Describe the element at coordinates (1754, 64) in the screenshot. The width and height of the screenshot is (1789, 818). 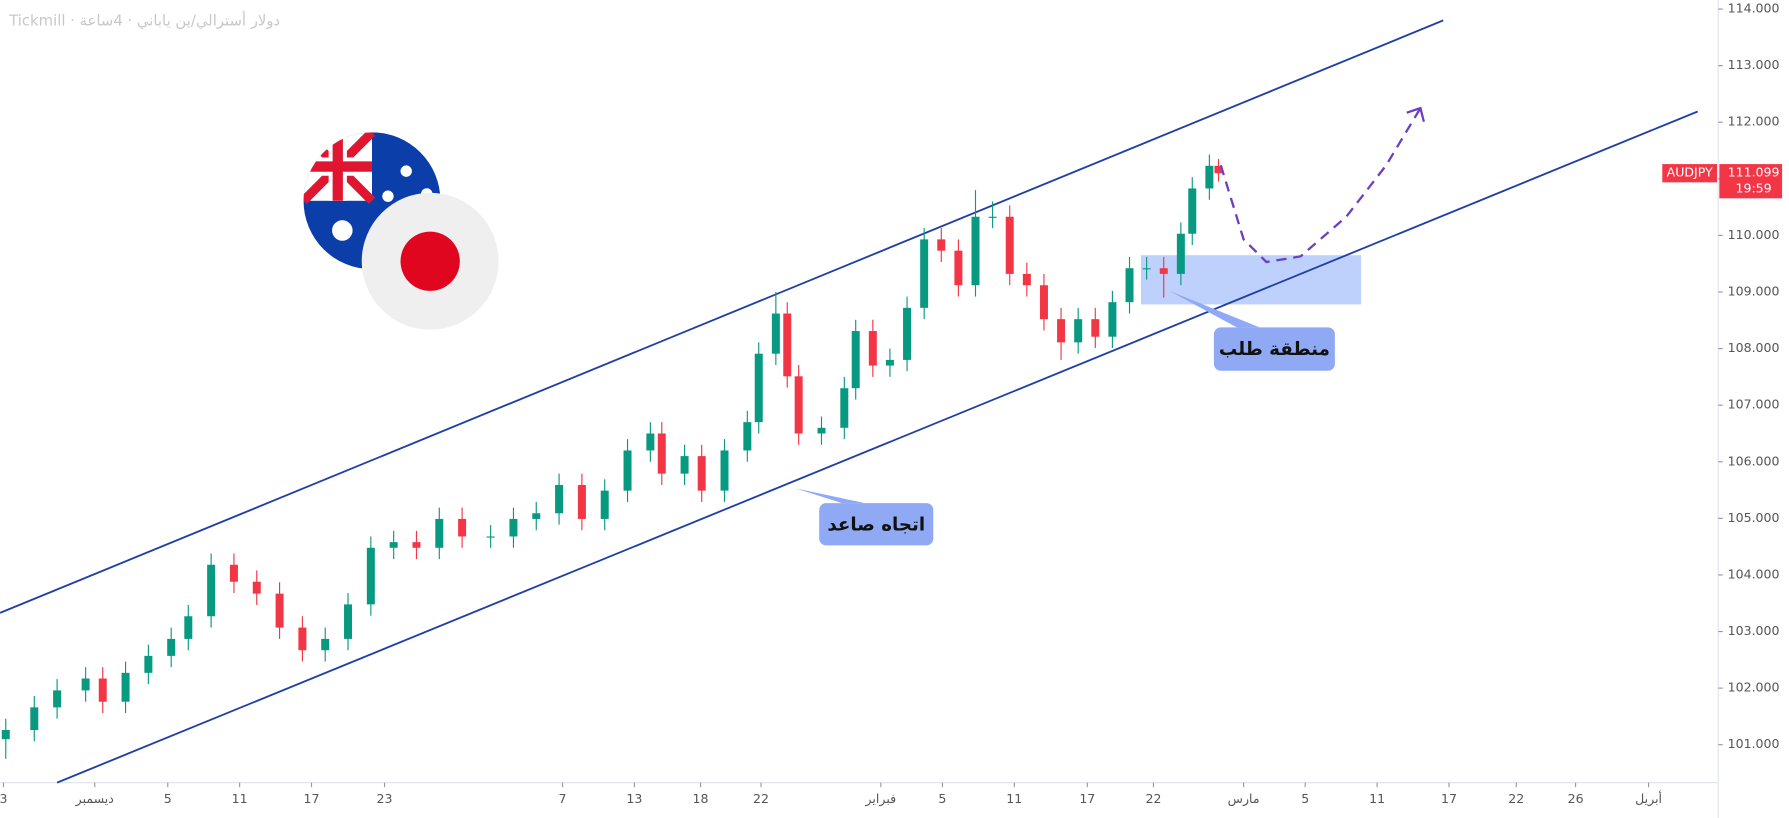
I see `y-tick-label: 113.000` at that location.